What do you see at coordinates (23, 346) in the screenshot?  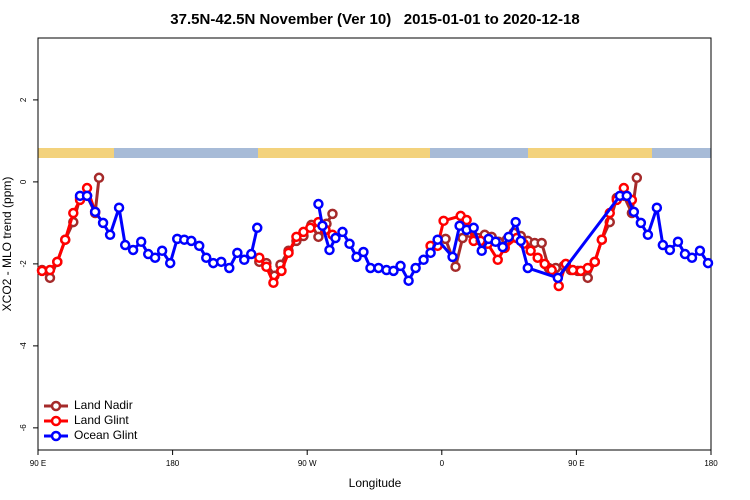 I see `y-tick-label: -4` at bounding box center [23, 346].